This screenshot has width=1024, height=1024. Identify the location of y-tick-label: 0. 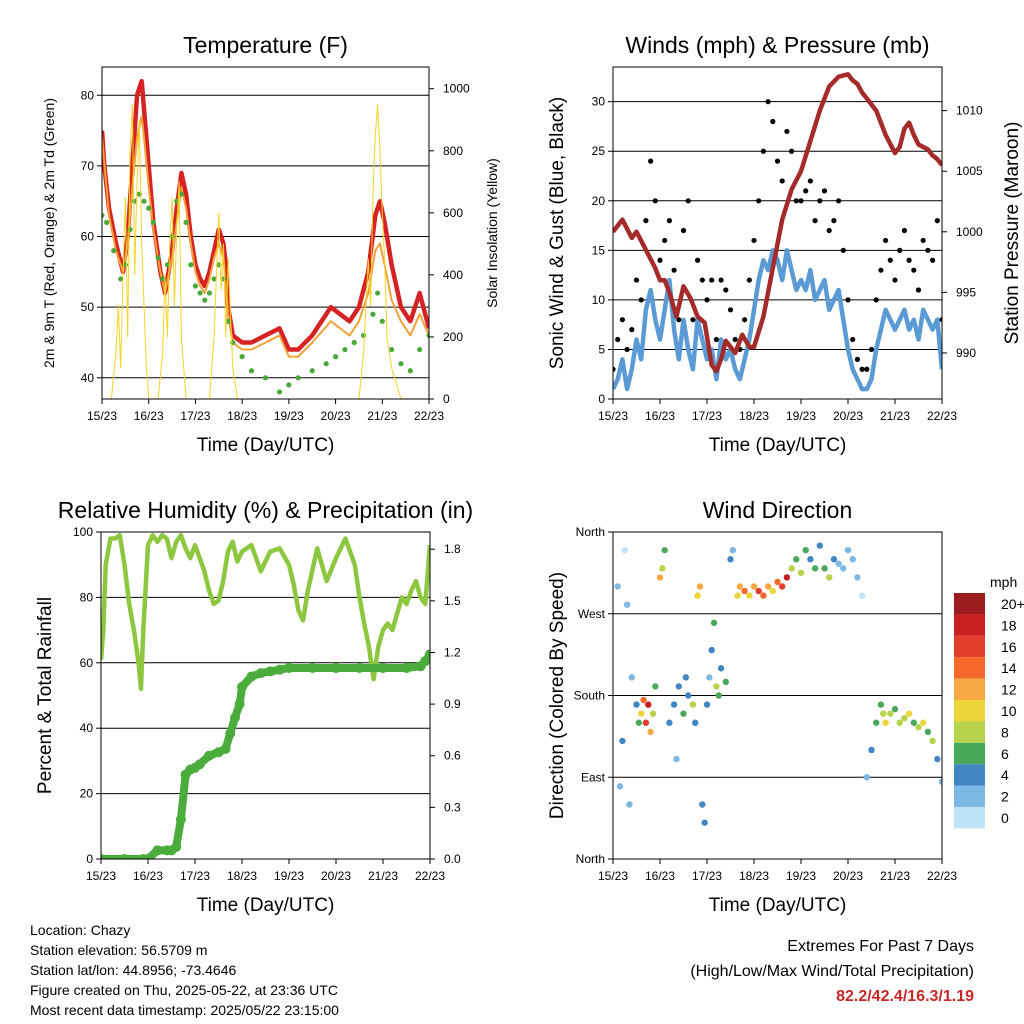
(89, 859).